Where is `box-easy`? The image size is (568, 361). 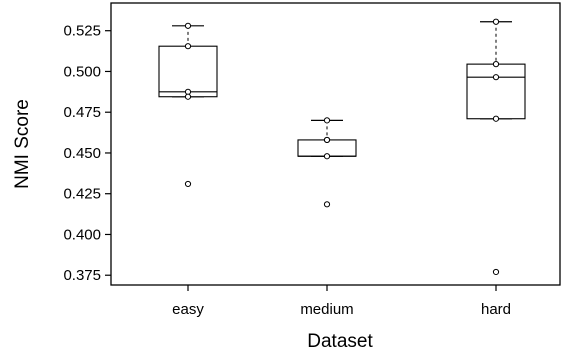 box-easy is located at coordinates (188, 105).